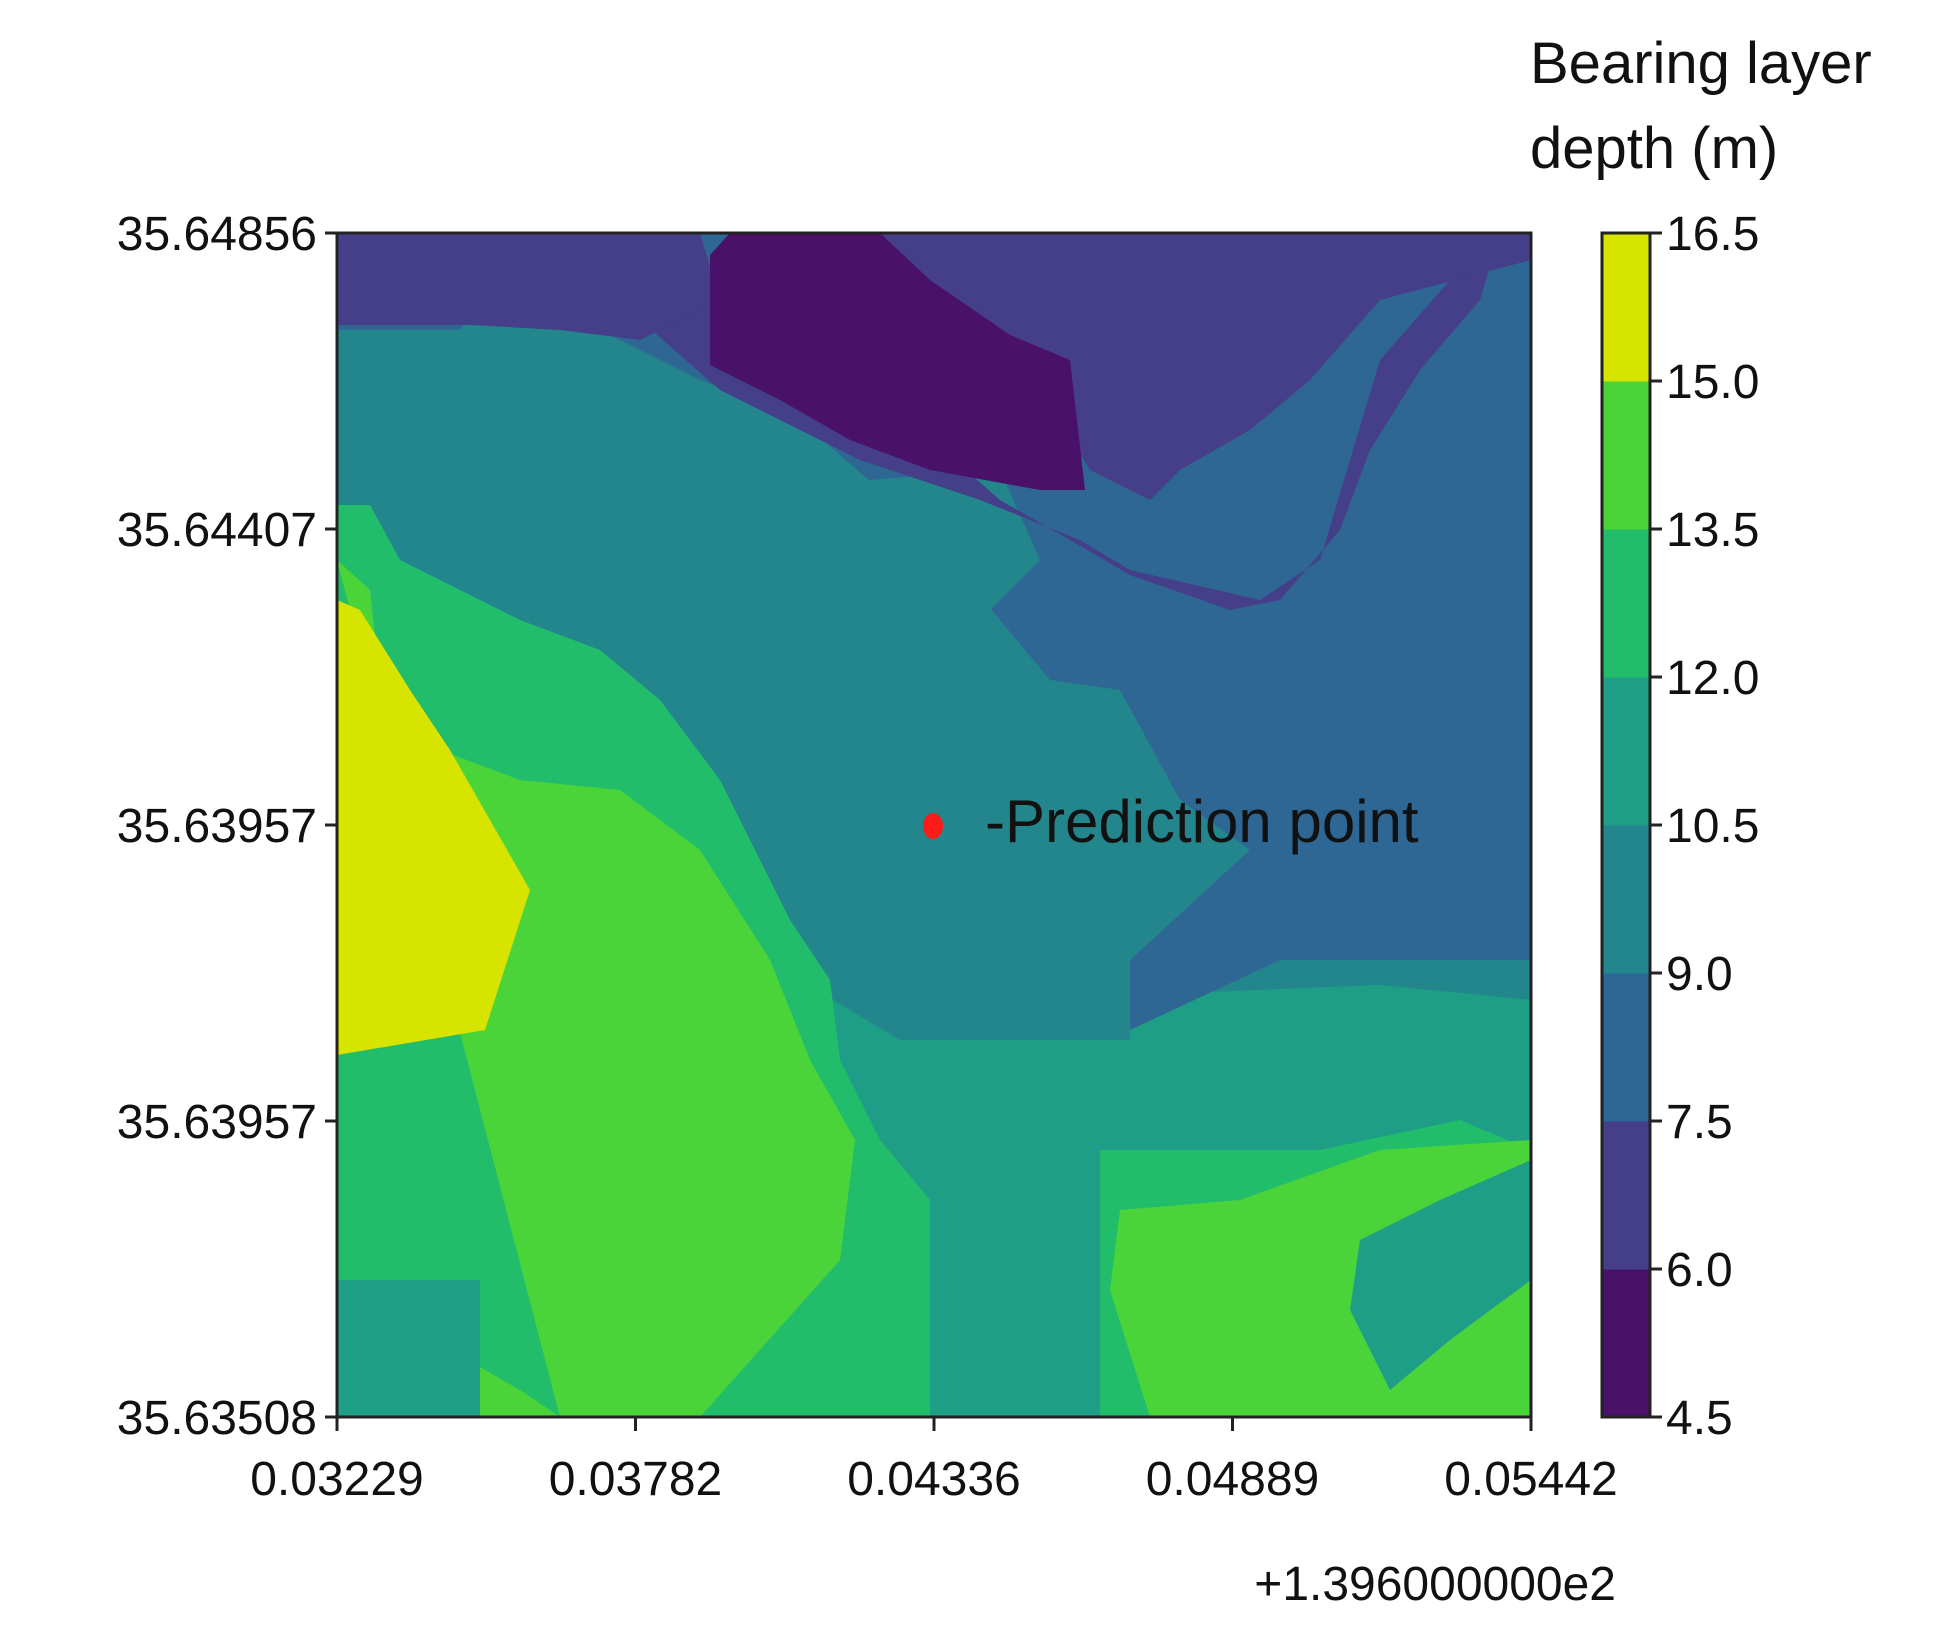 This screenshot has height=1634, width=1949. Describe the element at coordinates (1699, 1418) in the screenshot. I see `colorbar-tick-label: 4.5` at that location.